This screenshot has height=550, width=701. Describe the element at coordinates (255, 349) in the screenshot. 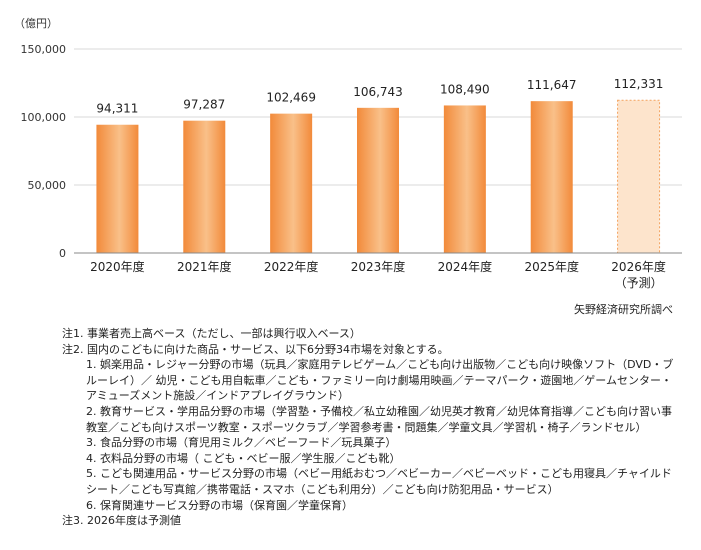

I see `note-2: 注2. 国内のこどもに向けた商品・サービス、以下6分野34市場を対象とする。` at that location.